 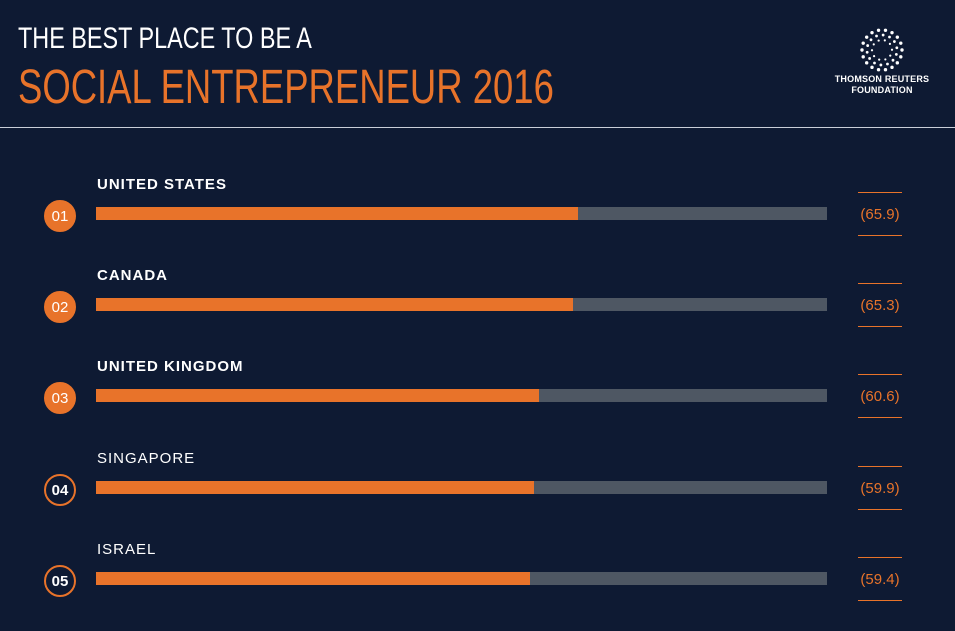 I want to click on country-label: ISRAEL, so click(x=127, y=549).